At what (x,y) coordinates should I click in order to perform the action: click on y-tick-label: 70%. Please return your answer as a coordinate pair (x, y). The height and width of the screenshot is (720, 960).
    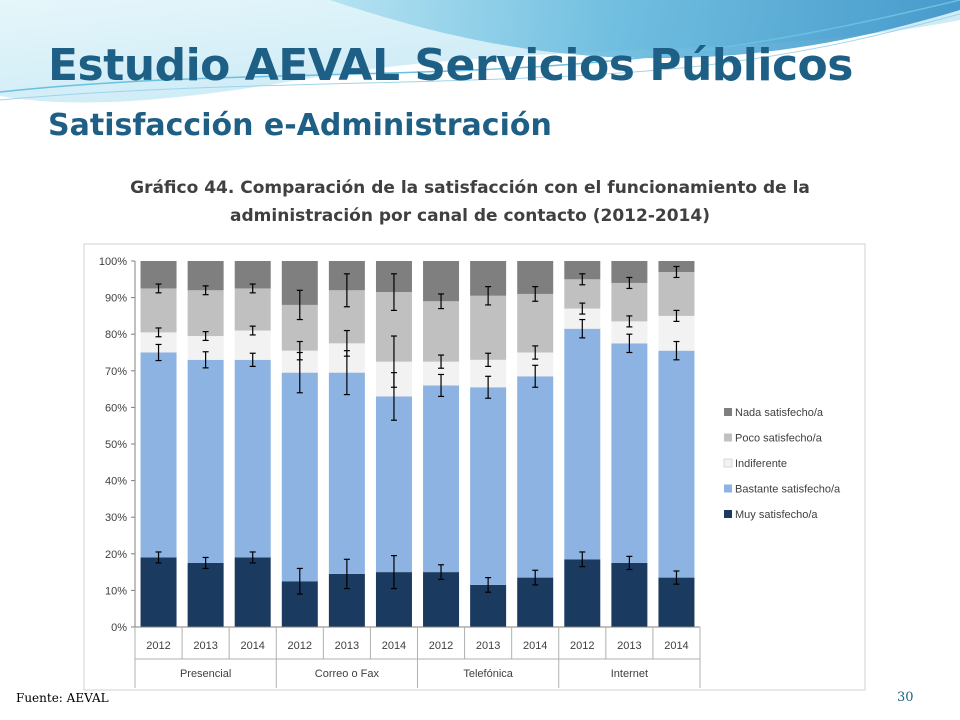
    Looking at the image, I should click on (116, 372).